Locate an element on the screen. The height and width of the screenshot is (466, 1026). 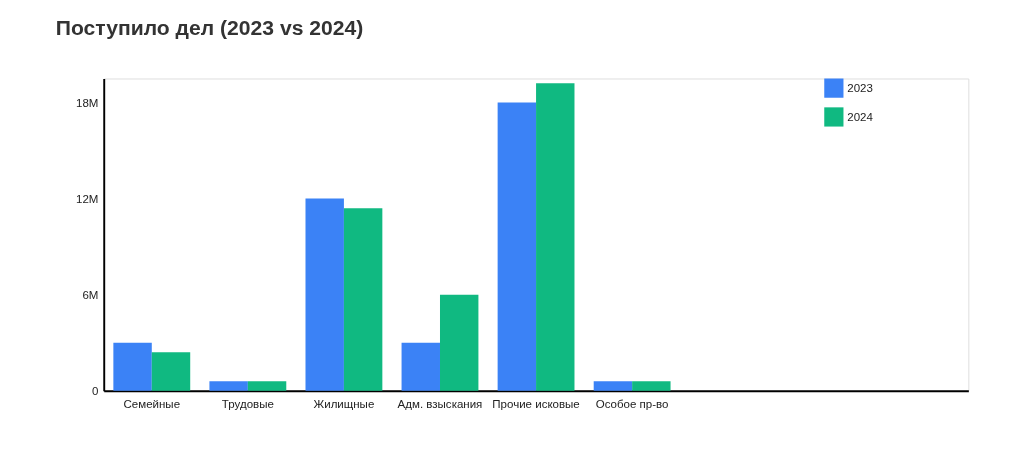
y-tick-label: 12M is located at coordinates (87, 198).